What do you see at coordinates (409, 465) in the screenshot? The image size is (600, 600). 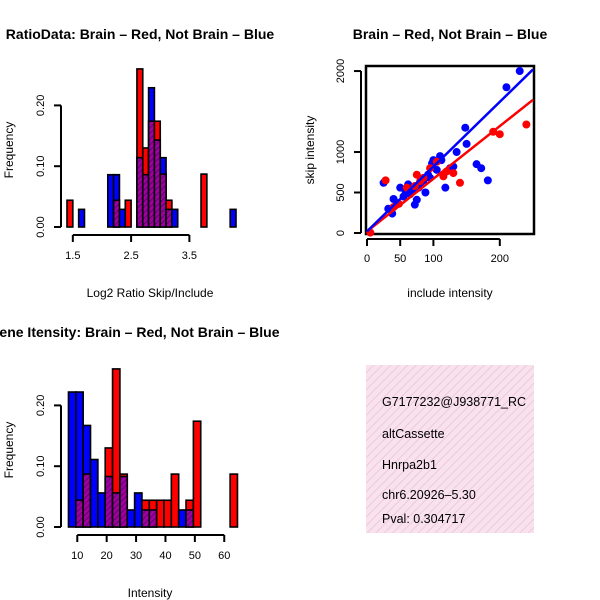 I see `gene-name: Hnrpa2b1` at bounding box center [409, 465].